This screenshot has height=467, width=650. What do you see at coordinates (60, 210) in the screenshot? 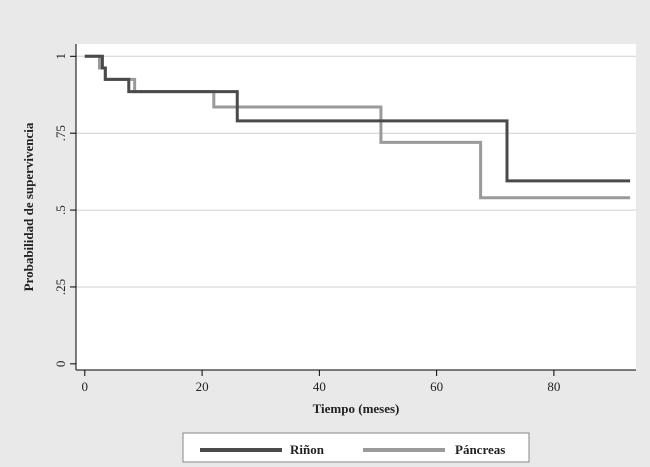
I see `y-tick-label: .5` at bounding box center [60, 210].